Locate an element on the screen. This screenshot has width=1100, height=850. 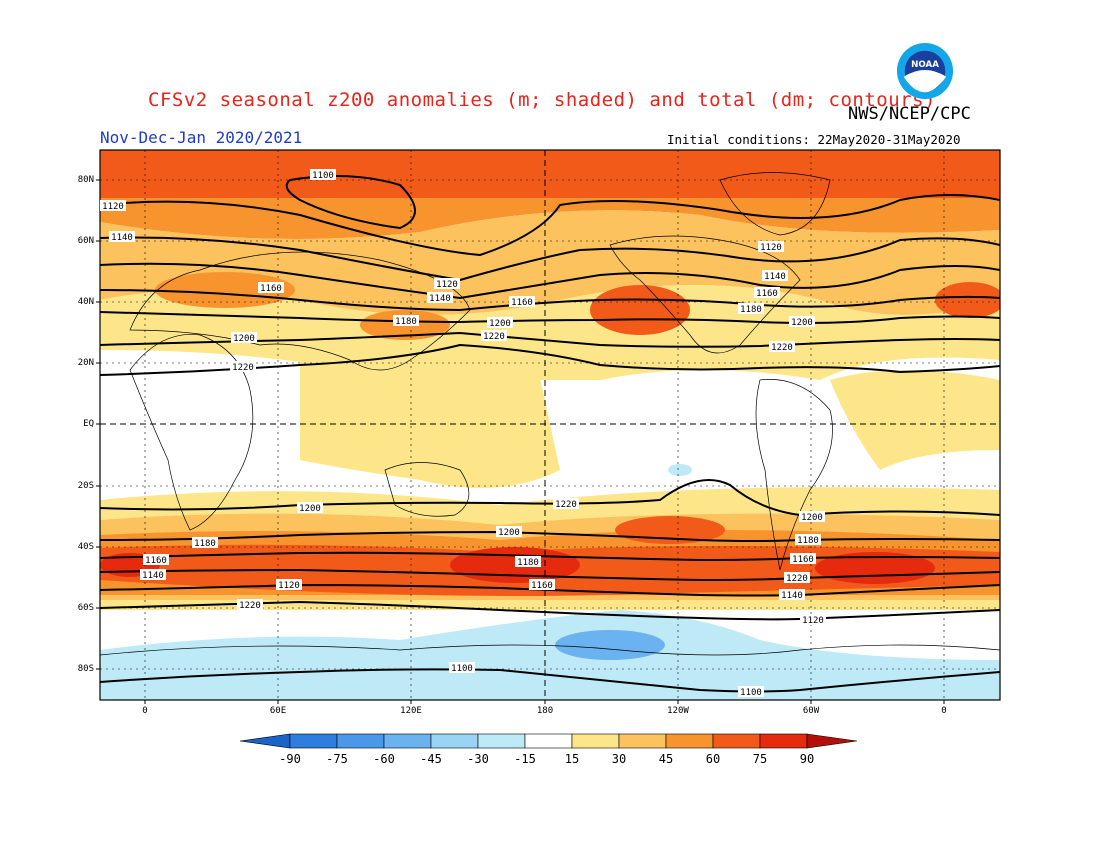
lon-label-120e: 120E is located at coordinates (411, 711).